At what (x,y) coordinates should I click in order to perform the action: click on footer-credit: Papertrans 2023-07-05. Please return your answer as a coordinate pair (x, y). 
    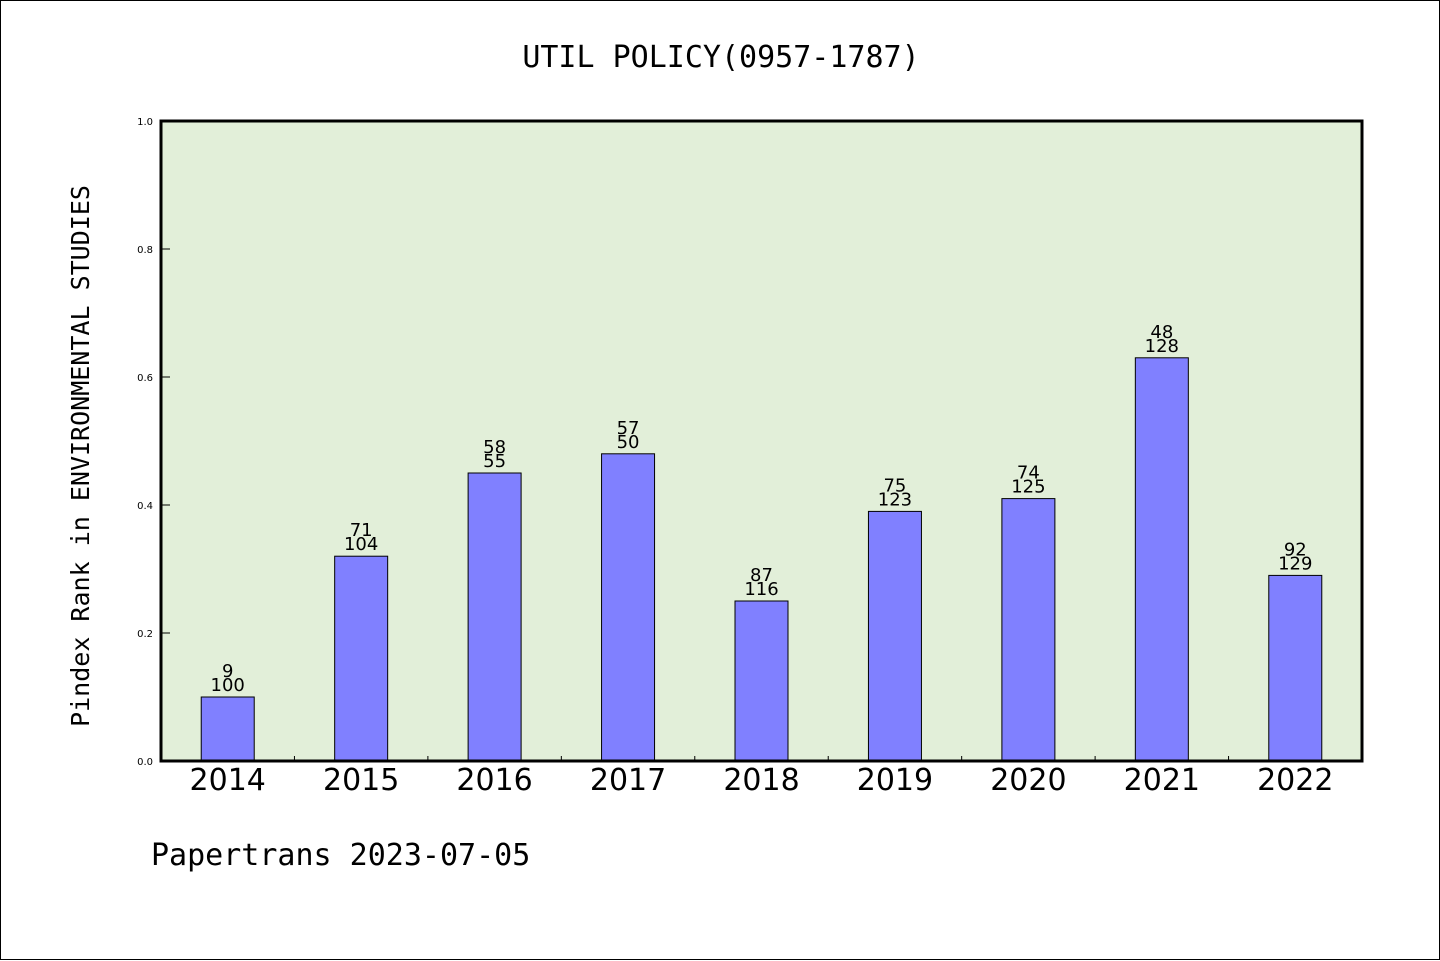
    Looking at the image, I should click on (340, 855).